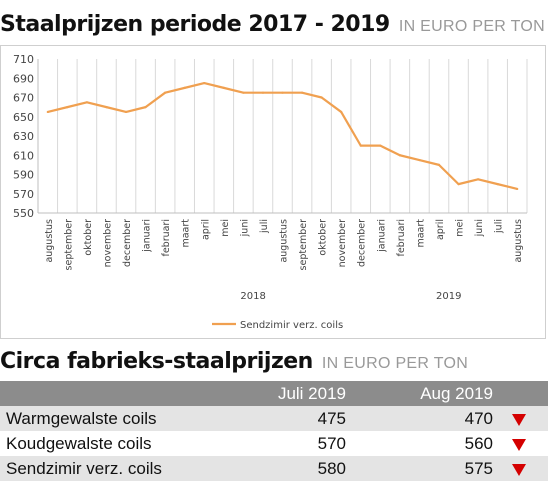  Describe the element at coordinates (23, 175) in the screenshot. I see `y-tick-label: 590` at that location.